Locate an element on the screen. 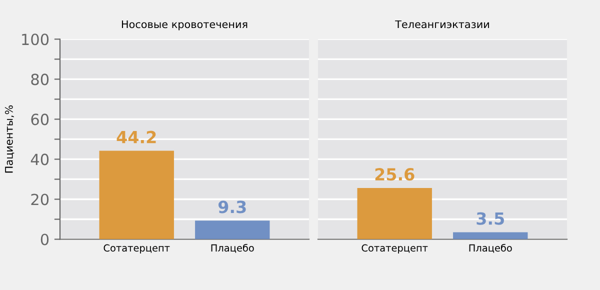 The image size is (600, 290). data-label: 44.2 is located at coordinates (136, 137).